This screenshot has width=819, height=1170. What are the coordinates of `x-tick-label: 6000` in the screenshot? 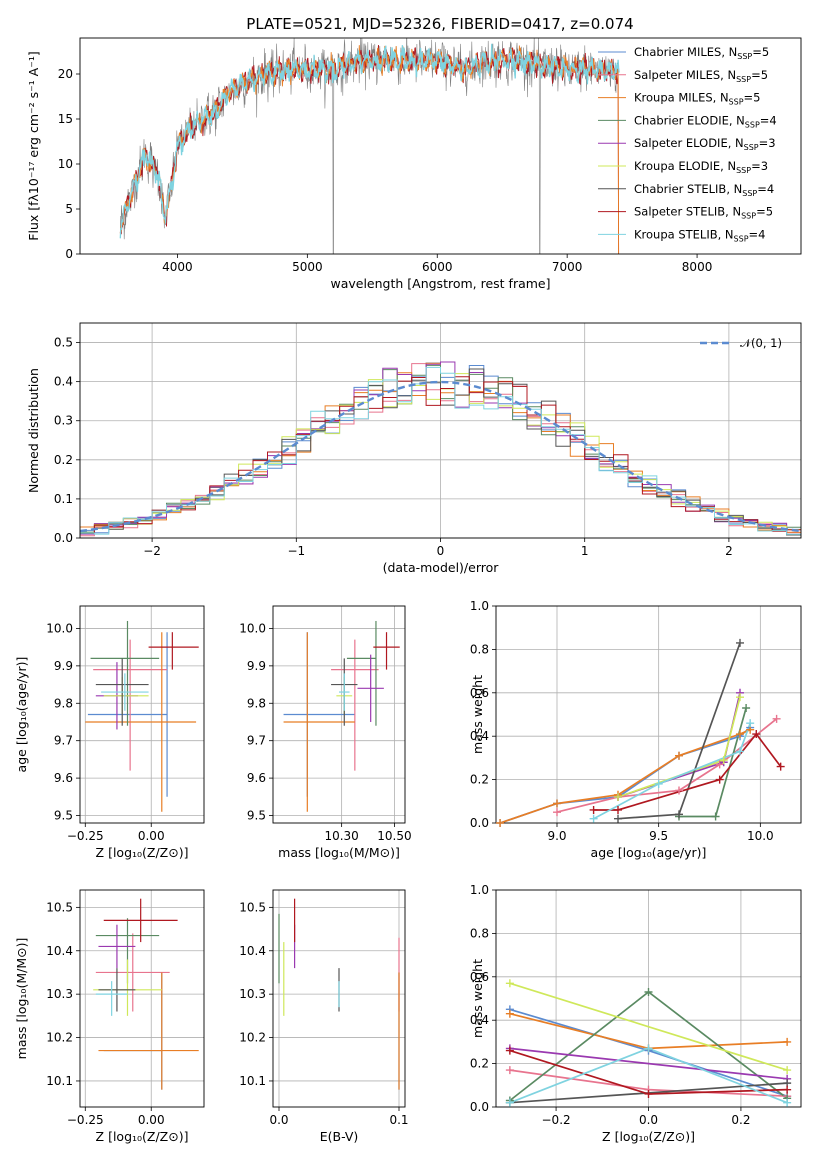 It's located at (437, 267).